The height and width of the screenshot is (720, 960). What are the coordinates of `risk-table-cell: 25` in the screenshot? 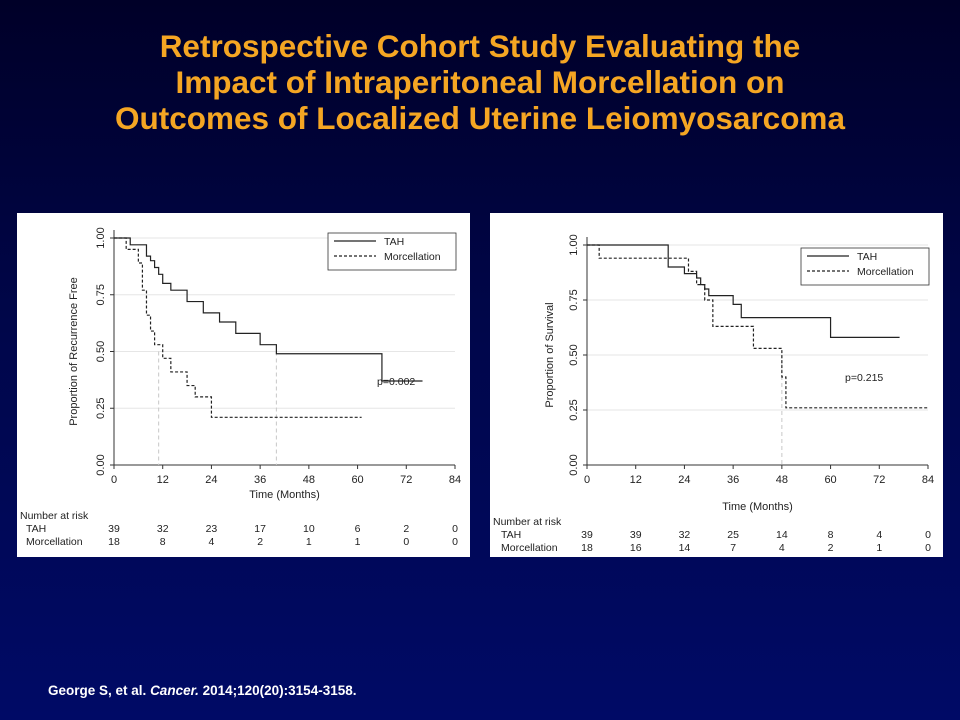 It's located at (733, 535).